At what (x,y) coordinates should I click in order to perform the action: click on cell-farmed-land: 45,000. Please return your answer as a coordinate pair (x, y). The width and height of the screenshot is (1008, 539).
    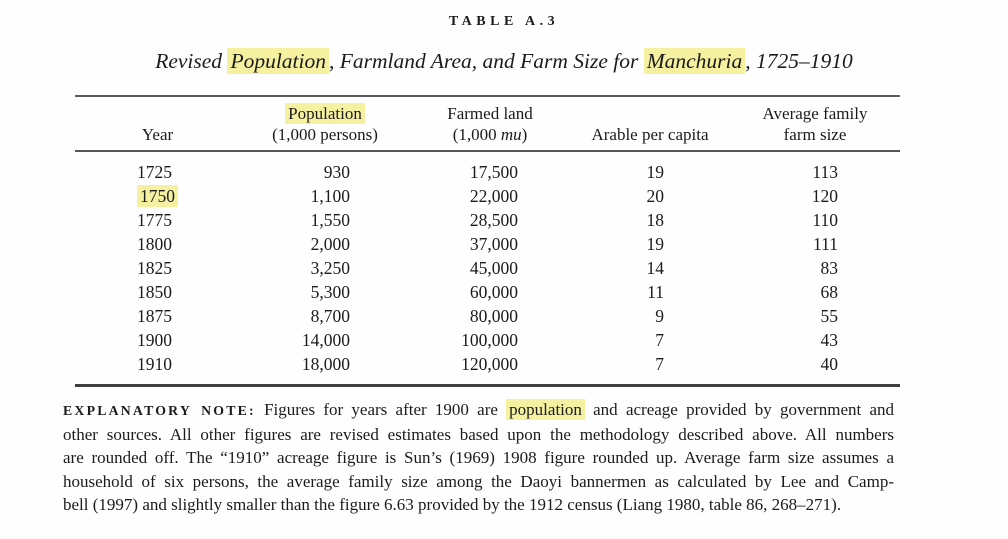
    Looking at the image, I should click on (490, 268).